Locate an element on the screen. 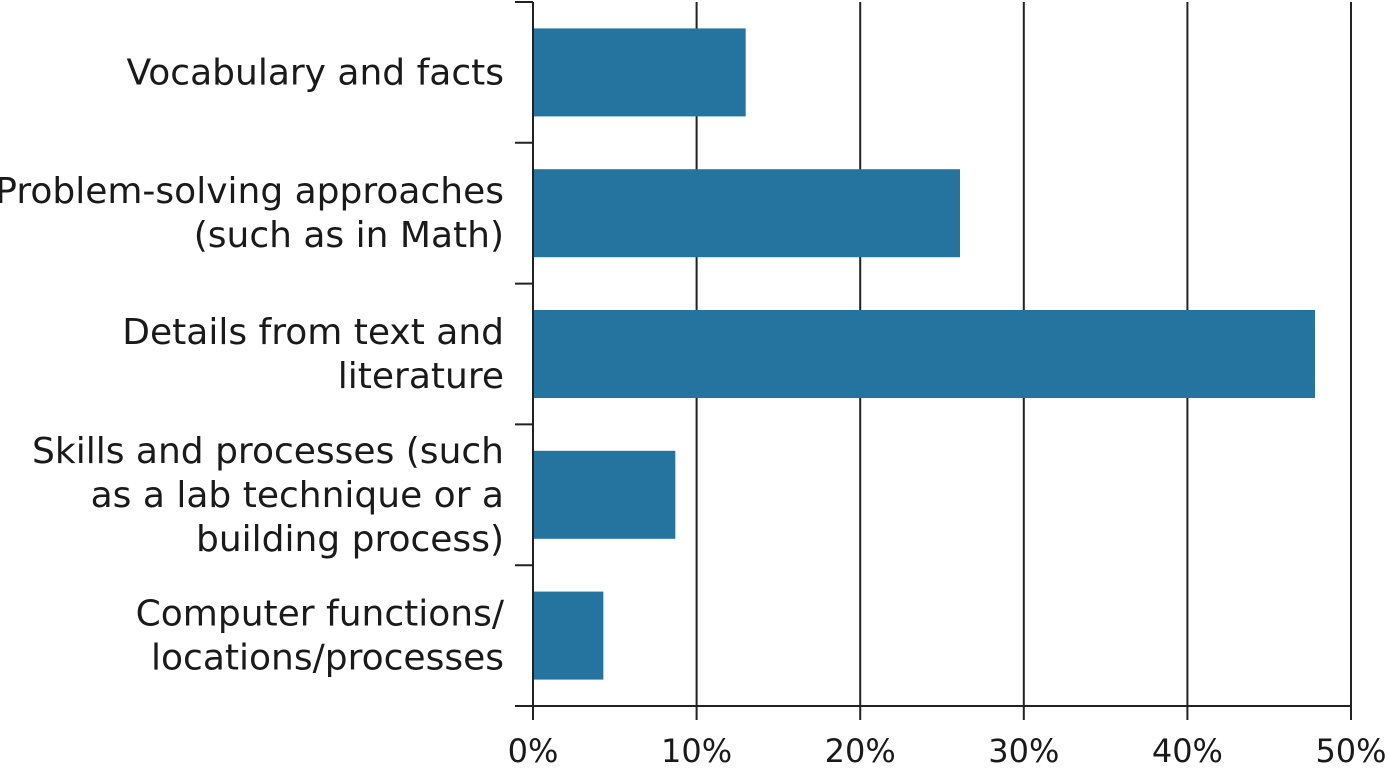 This screenshot has width=1388, height=779. x-tick-label-30: 30% is located at coordinates (1023, 751).